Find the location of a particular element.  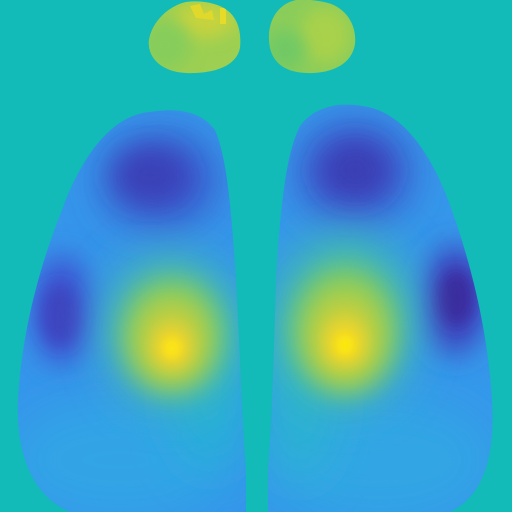

right-olfactory-bulb is located at coordinates (312, 37).